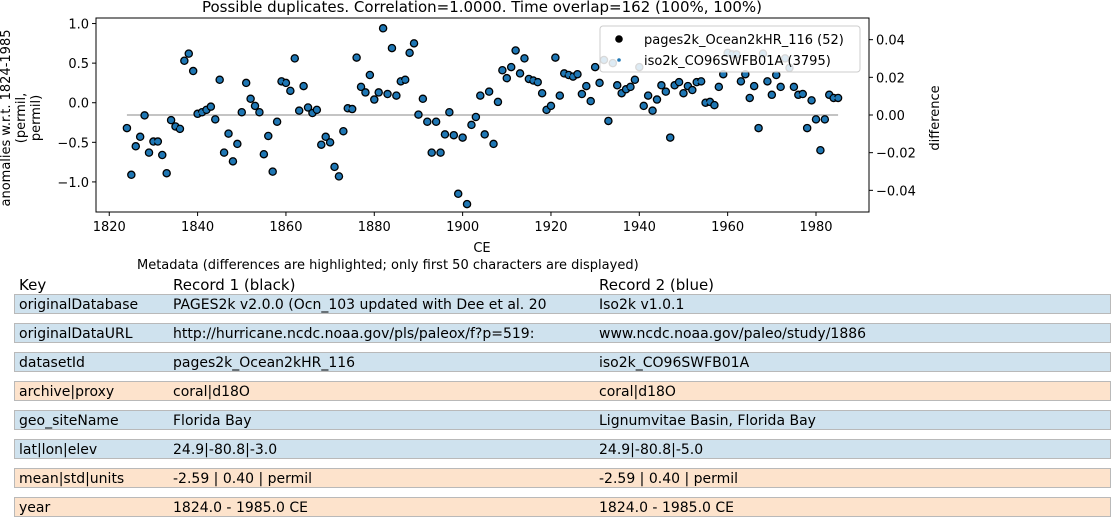 This screenshot has height=517, width=1111. What do you see at coordinates (730, 49) in the screenshot?
I see `legend-box` at bounding box center [730, 49].